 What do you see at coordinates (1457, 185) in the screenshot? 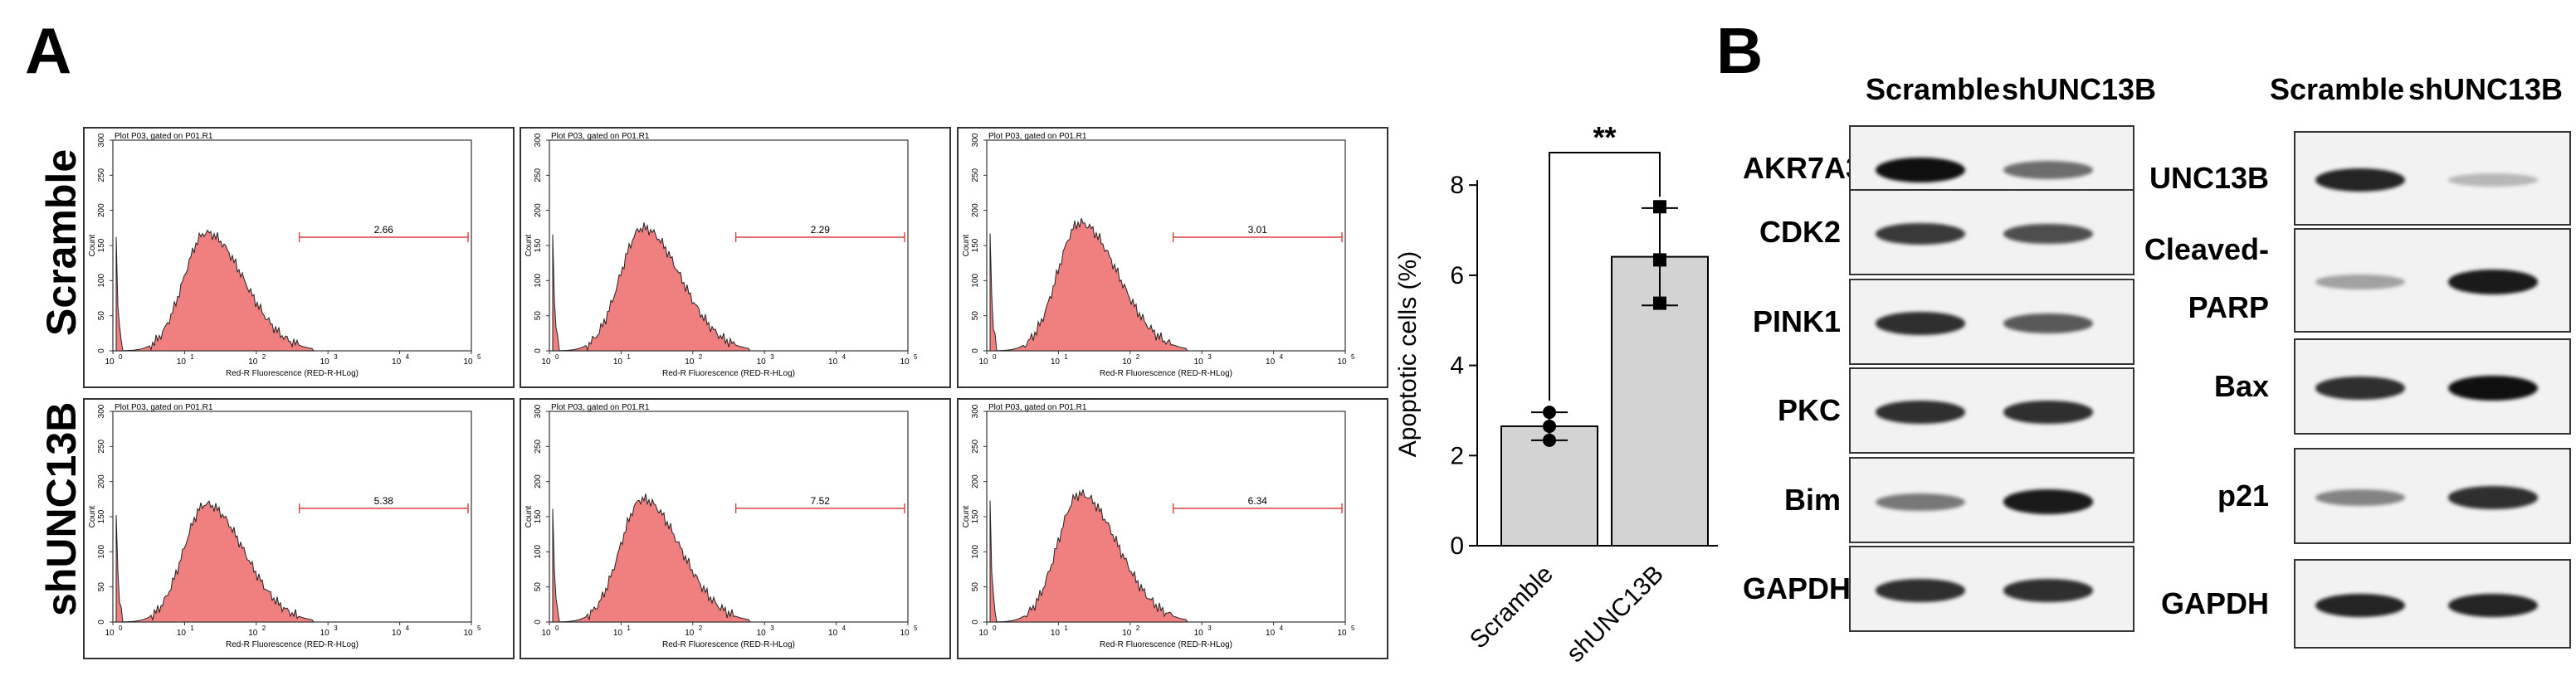
I see `bar-y-tick-label: 8` at bounding box center [1457, 185].